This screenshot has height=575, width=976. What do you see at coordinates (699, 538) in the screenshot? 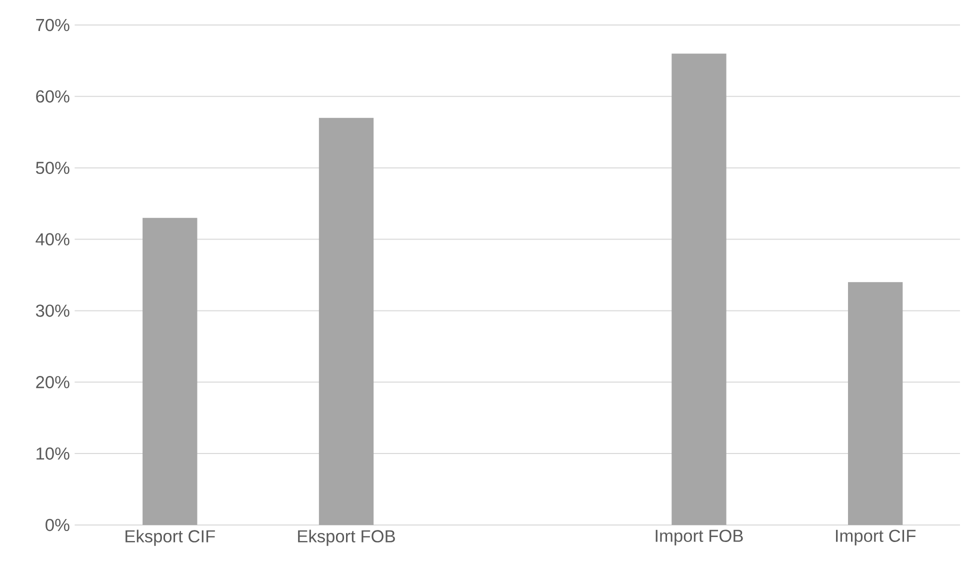
I see `x-tick-label: Import FOB` at bounding box center [699, 538].